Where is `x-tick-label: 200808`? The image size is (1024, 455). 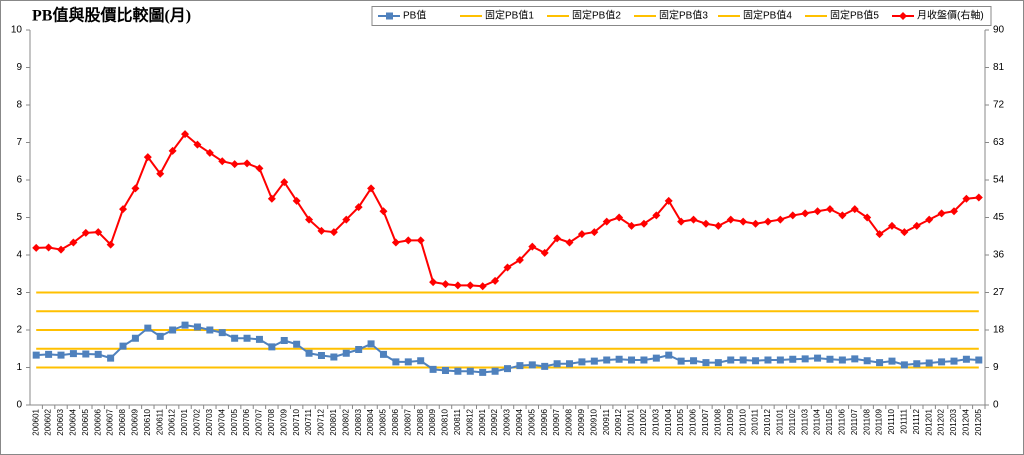
x-tick-label: 200808 is located at coordinates (420, 421).